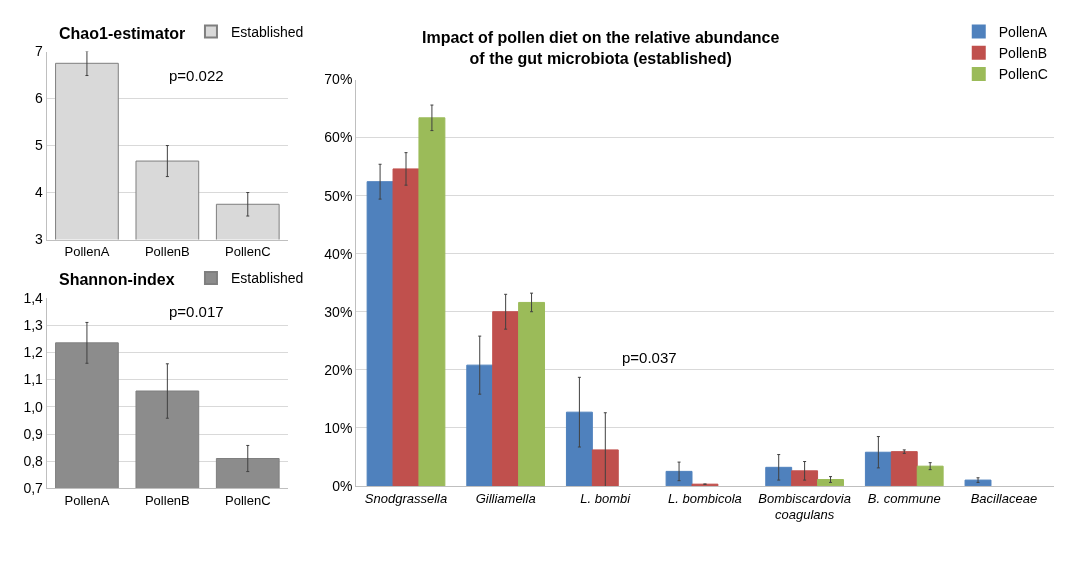 This screenshot has width=1069, height=564. What do you see at coordinates (196, 75) in the screenshot?
I see `annotation: p=0.022` at bounding box center [196, 75].